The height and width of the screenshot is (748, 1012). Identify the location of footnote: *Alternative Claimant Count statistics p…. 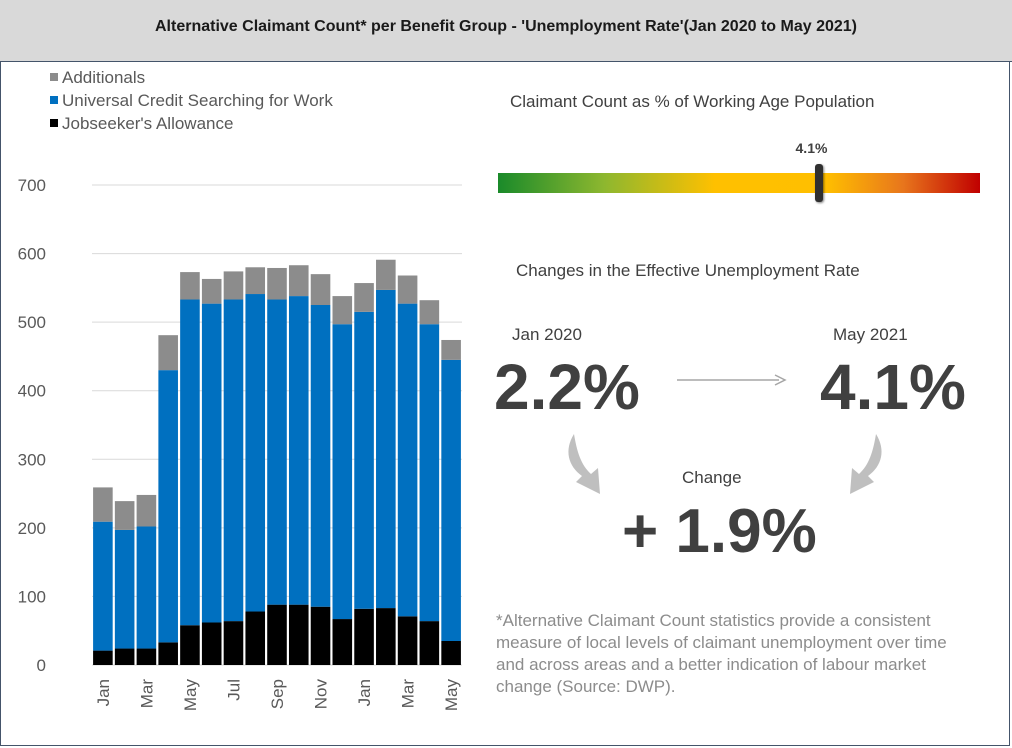
(721, 653).